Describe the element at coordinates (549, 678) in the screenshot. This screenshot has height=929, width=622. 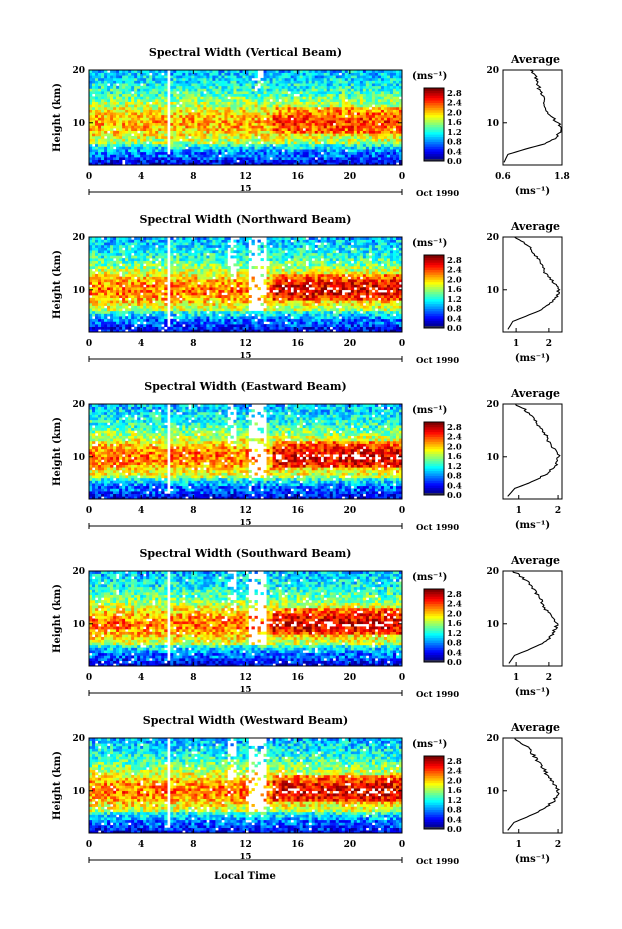
I see `avg-x-tick-label: 2` at that location.